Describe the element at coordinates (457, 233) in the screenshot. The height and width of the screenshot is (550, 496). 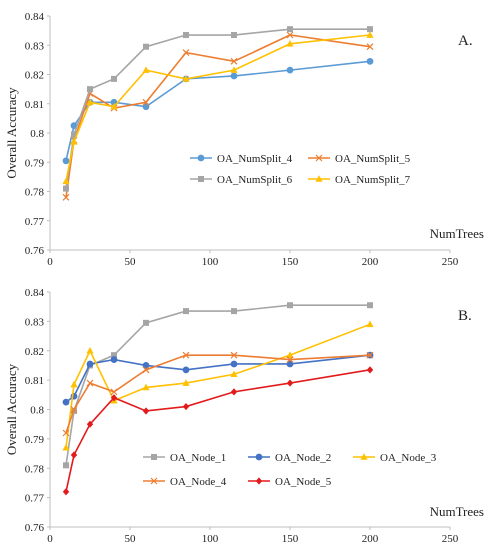
I see `x-axis-title: NumTrees` at that location.